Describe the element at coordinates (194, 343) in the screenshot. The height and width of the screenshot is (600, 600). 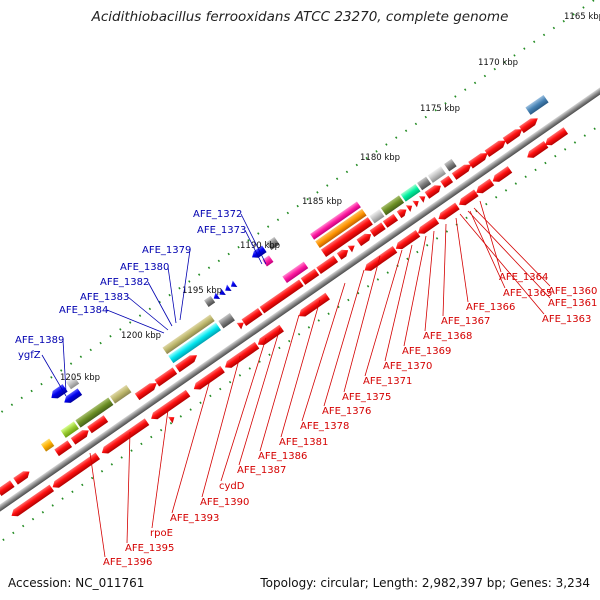
I see `gene-cyan-fwd` at that location.